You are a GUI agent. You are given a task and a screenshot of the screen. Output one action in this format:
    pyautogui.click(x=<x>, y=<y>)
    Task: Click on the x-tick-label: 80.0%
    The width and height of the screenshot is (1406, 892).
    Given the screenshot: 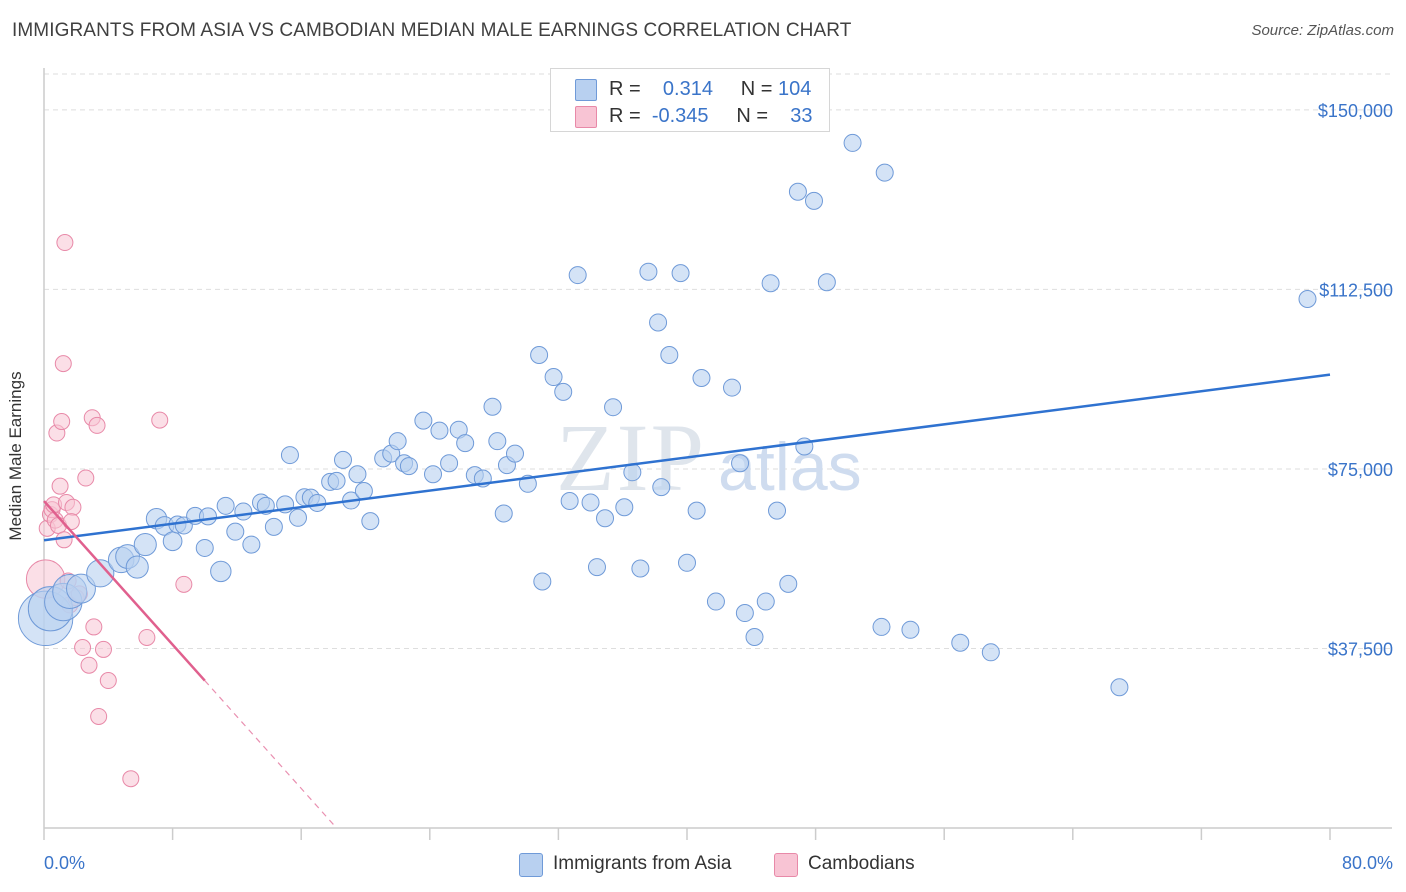 What is the action you would take?
    pyautogui.click(x=1367, y=863)
    